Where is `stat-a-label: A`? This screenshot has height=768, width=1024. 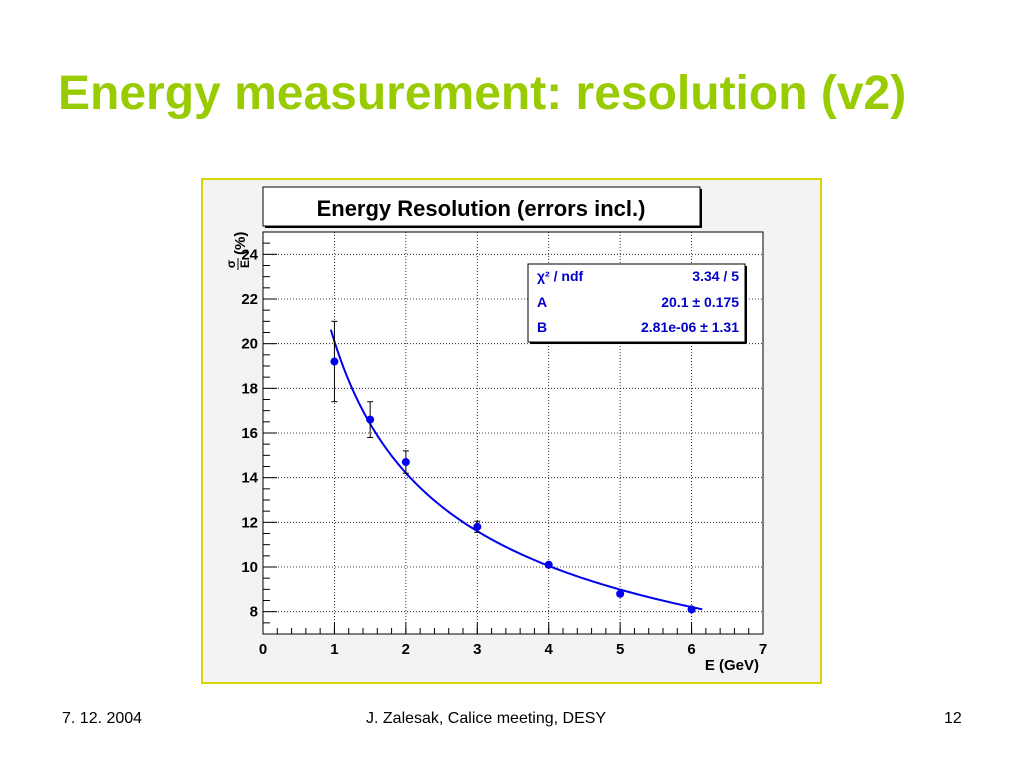 stat-a-label: A is located at coordinates (542, 302).